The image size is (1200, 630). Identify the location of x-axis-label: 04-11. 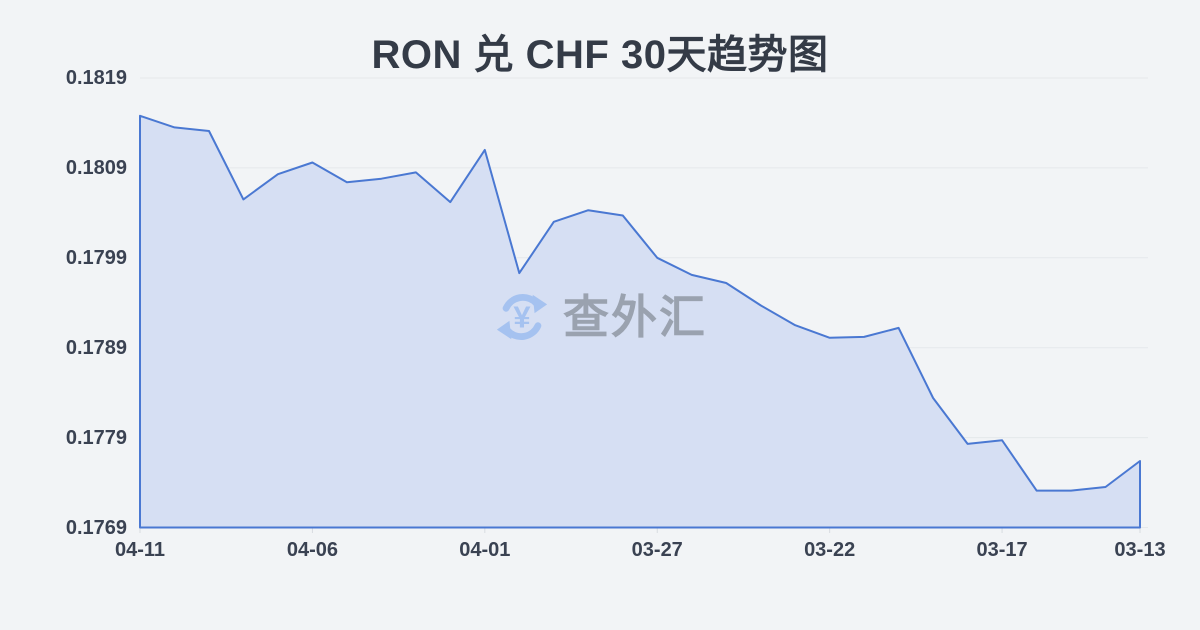
(140, 550).